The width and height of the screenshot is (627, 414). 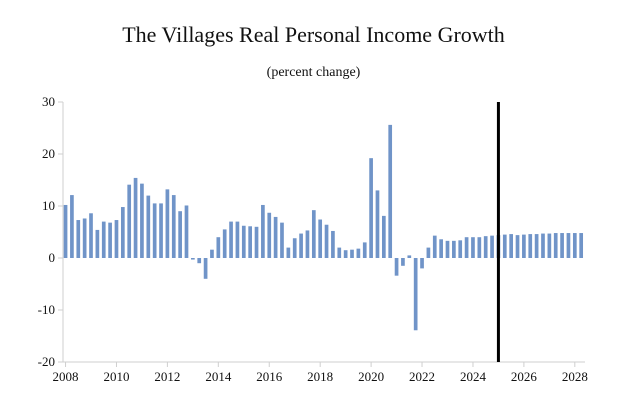 What do you see at coordinates (66, 376) in the screenshot?
I see `x-tick-label: 2008` at bounding box center [66, 376].